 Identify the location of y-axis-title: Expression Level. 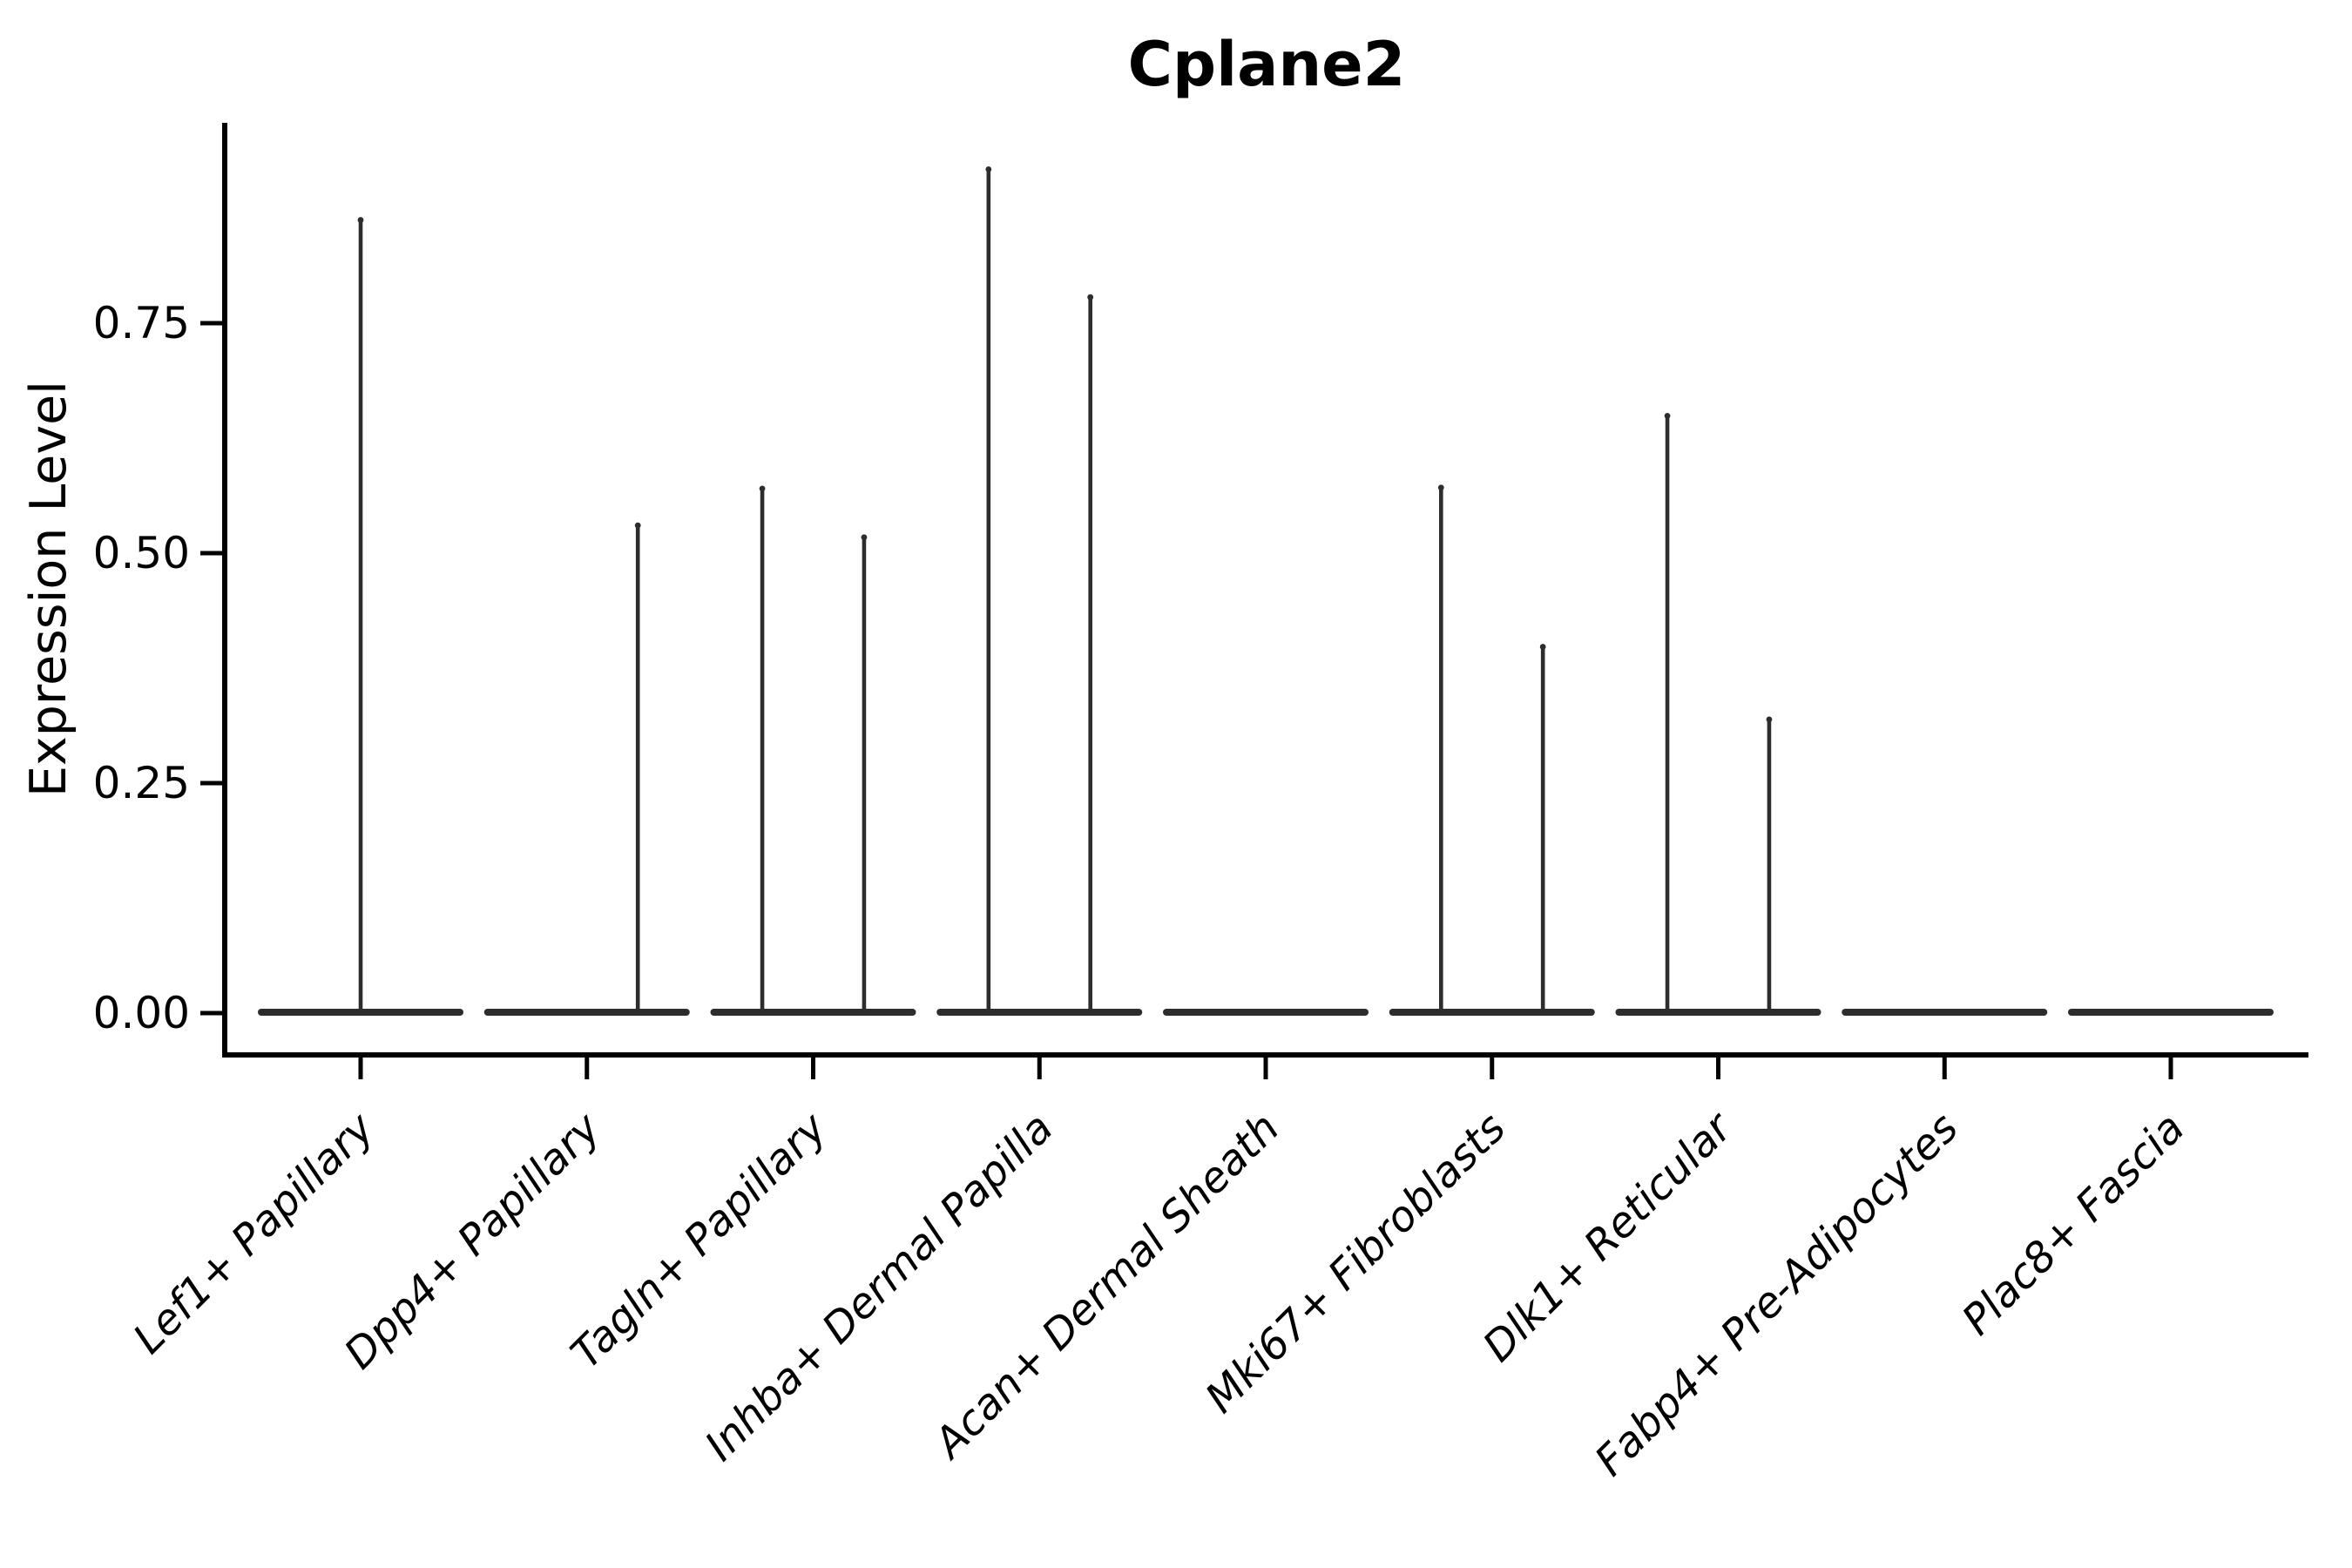
(49, 589).